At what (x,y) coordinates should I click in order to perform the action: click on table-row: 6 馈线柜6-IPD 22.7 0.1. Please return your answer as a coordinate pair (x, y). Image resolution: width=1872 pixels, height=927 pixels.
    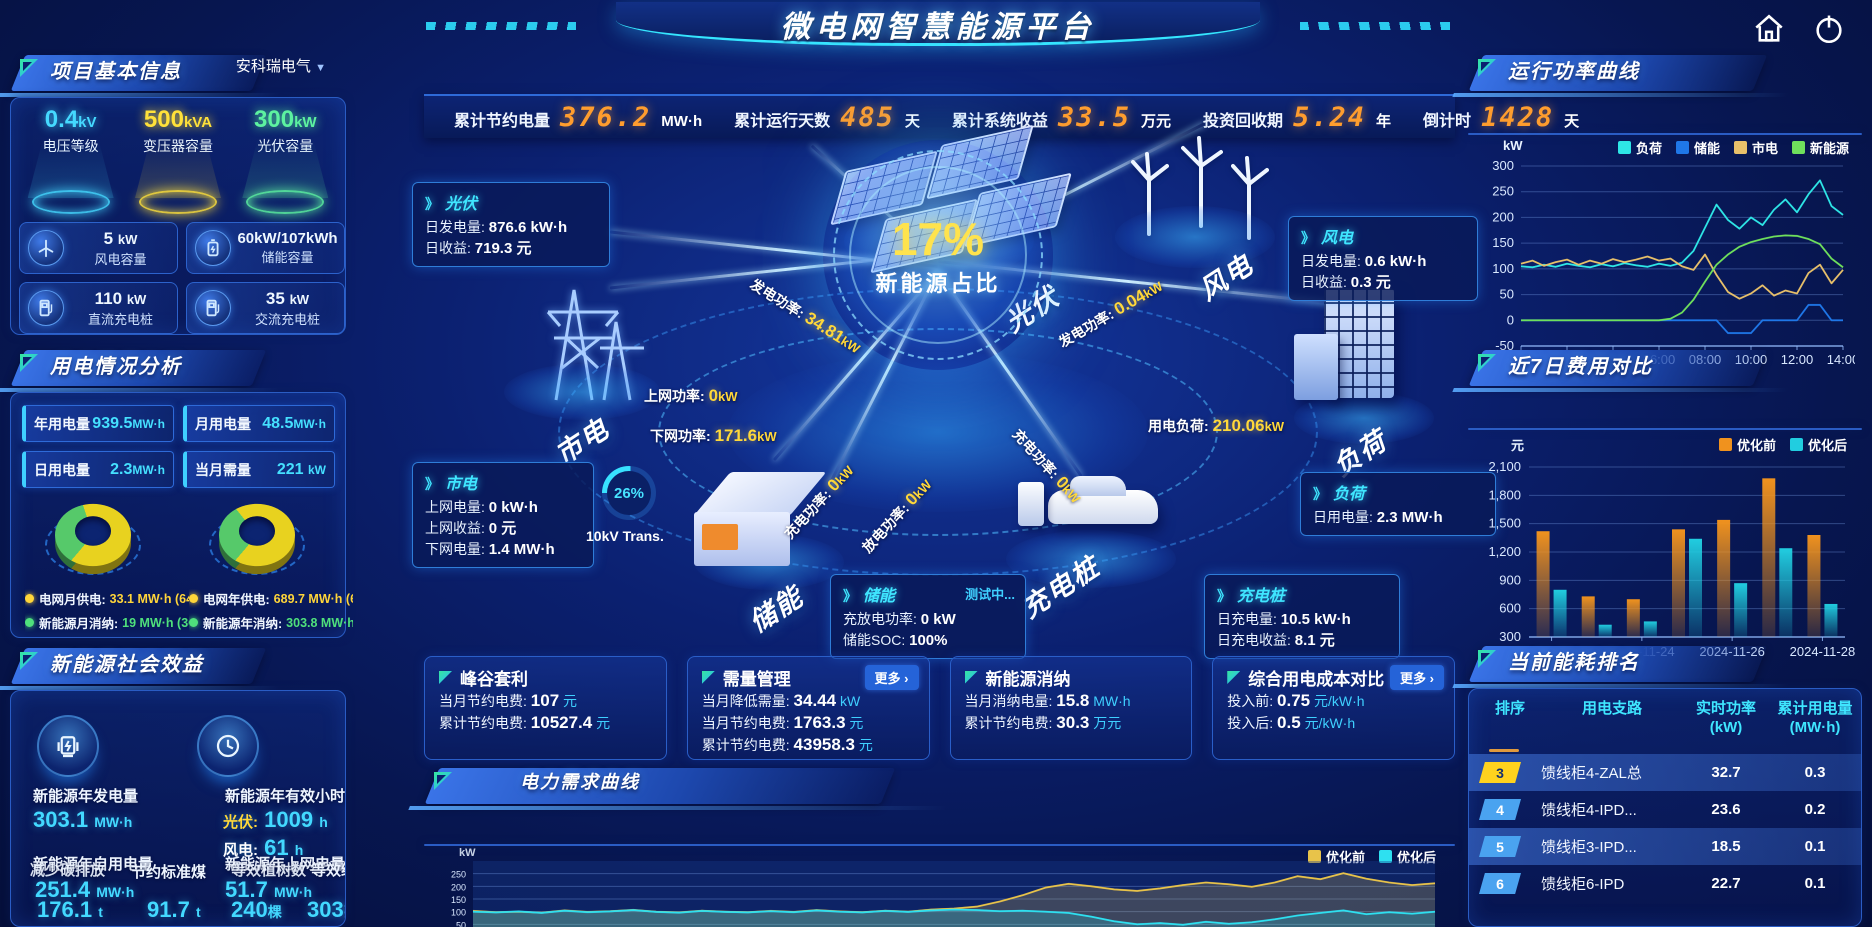
    Looking at the image, I should click on (1665, 883).